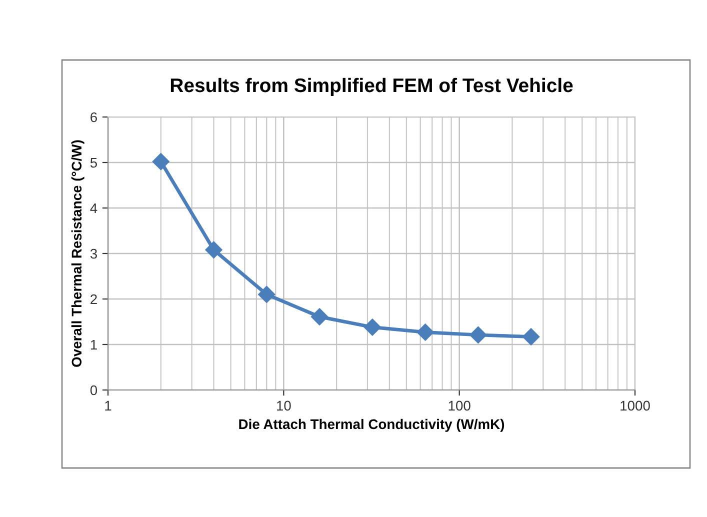 This screenshot has width=707, height=517. Describe the element at coordinates (93, 163) in the screenshot. I see `y-tick-label: 5` at that location.